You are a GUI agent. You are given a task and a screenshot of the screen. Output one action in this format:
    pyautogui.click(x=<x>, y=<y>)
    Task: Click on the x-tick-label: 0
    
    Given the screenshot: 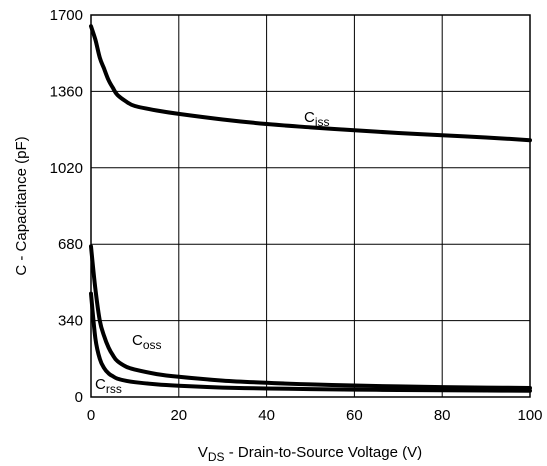 What is the action you would take?
    pyautogui.click(x=91, y=415)
    